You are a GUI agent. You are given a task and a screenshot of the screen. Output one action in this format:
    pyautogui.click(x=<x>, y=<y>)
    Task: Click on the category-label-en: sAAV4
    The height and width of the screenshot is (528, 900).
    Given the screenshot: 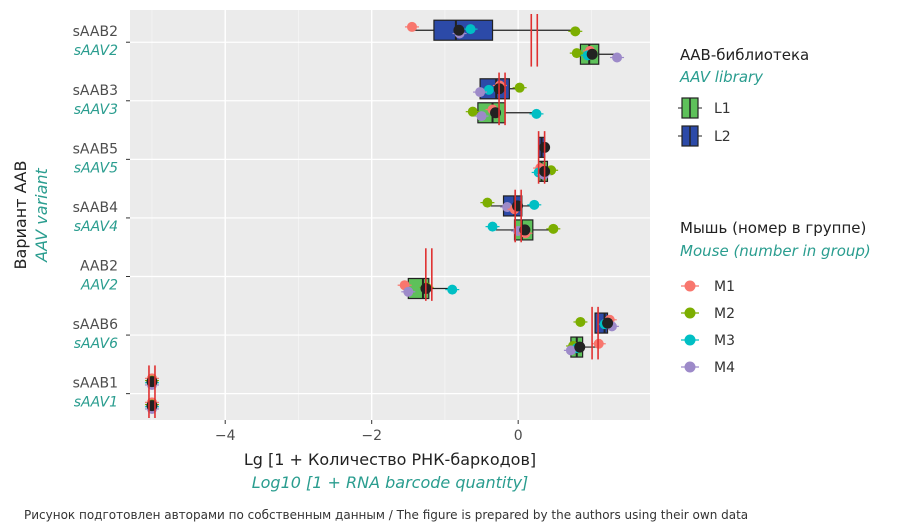 What is the action you would take?
    pyautogui.click(x=96, y=227)
    